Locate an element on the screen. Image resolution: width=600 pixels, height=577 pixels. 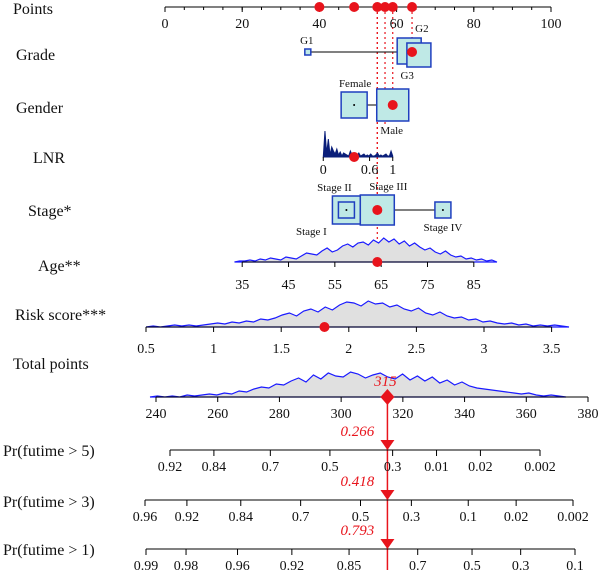
age-tick-label: 85 is located at coordinates (474, 285).